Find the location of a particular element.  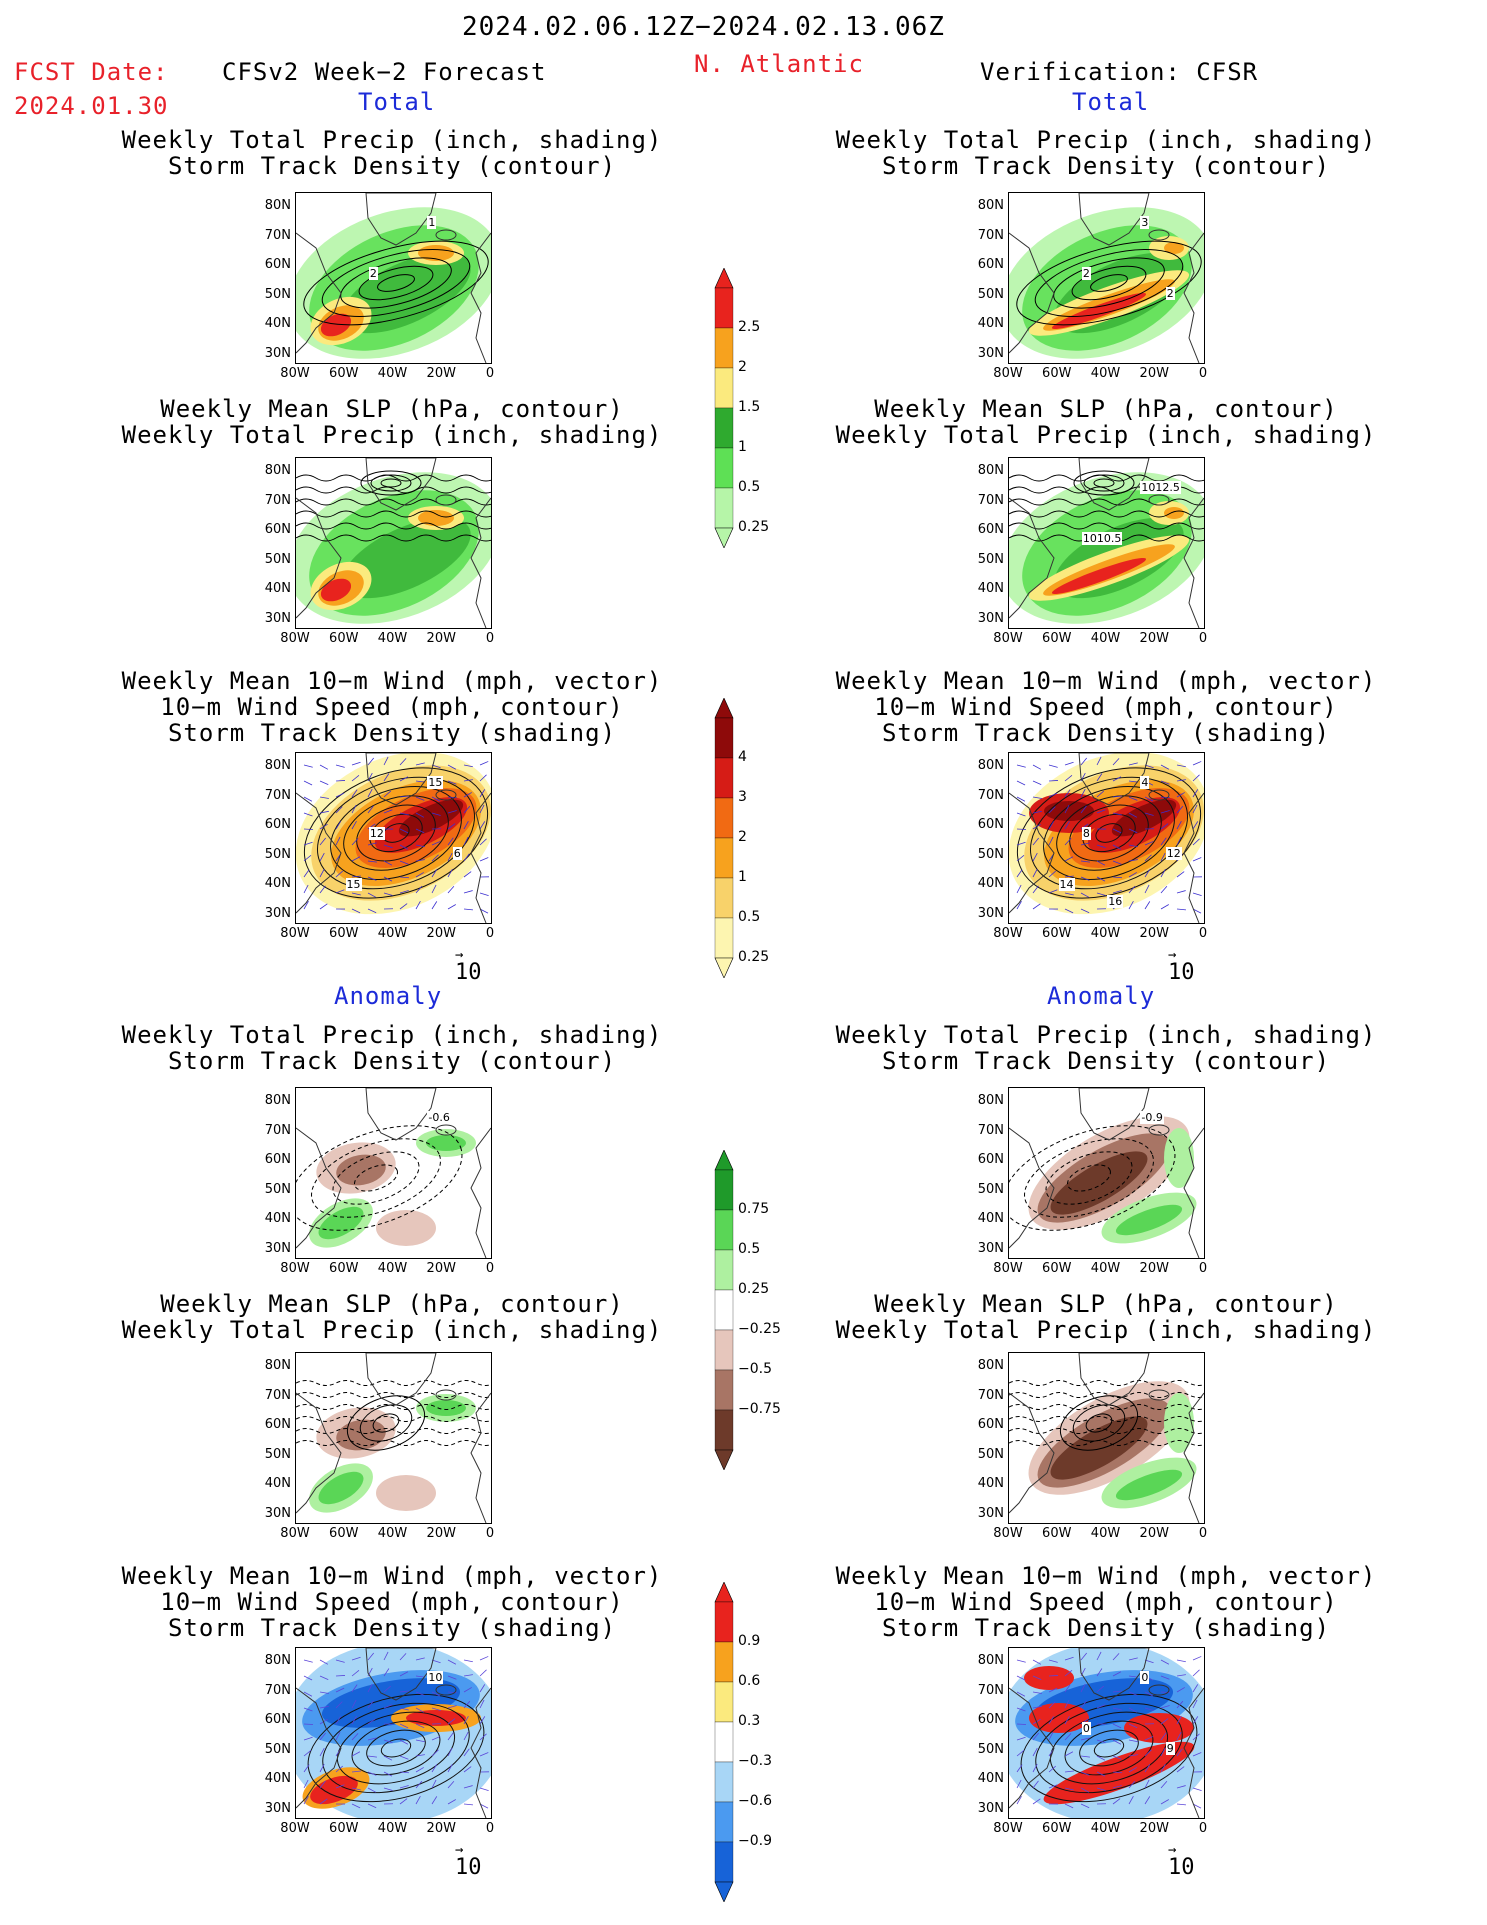

contour-label: 14 is located at coordinates (1066, 884).